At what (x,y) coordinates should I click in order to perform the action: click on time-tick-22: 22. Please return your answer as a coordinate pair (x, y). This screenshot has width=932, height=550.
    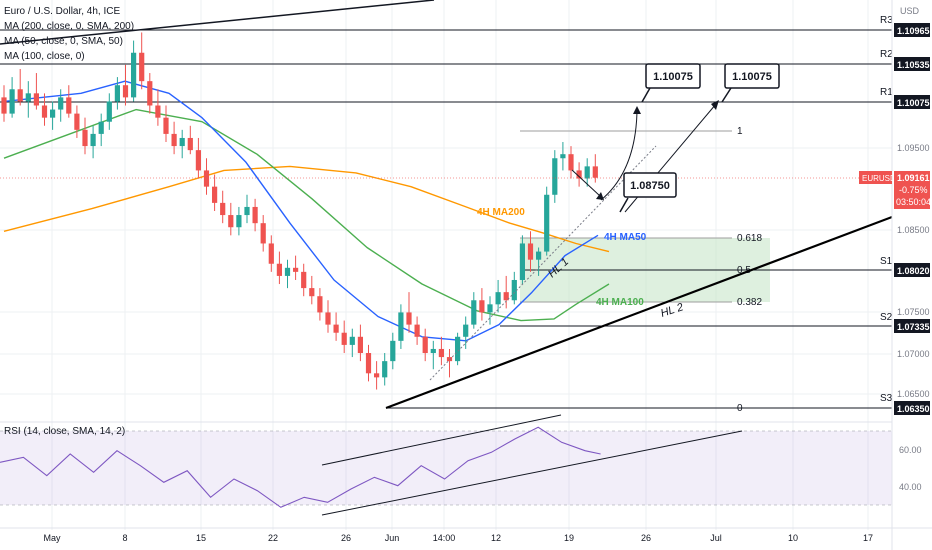
    Looking at the image, I should click on (273, 538).